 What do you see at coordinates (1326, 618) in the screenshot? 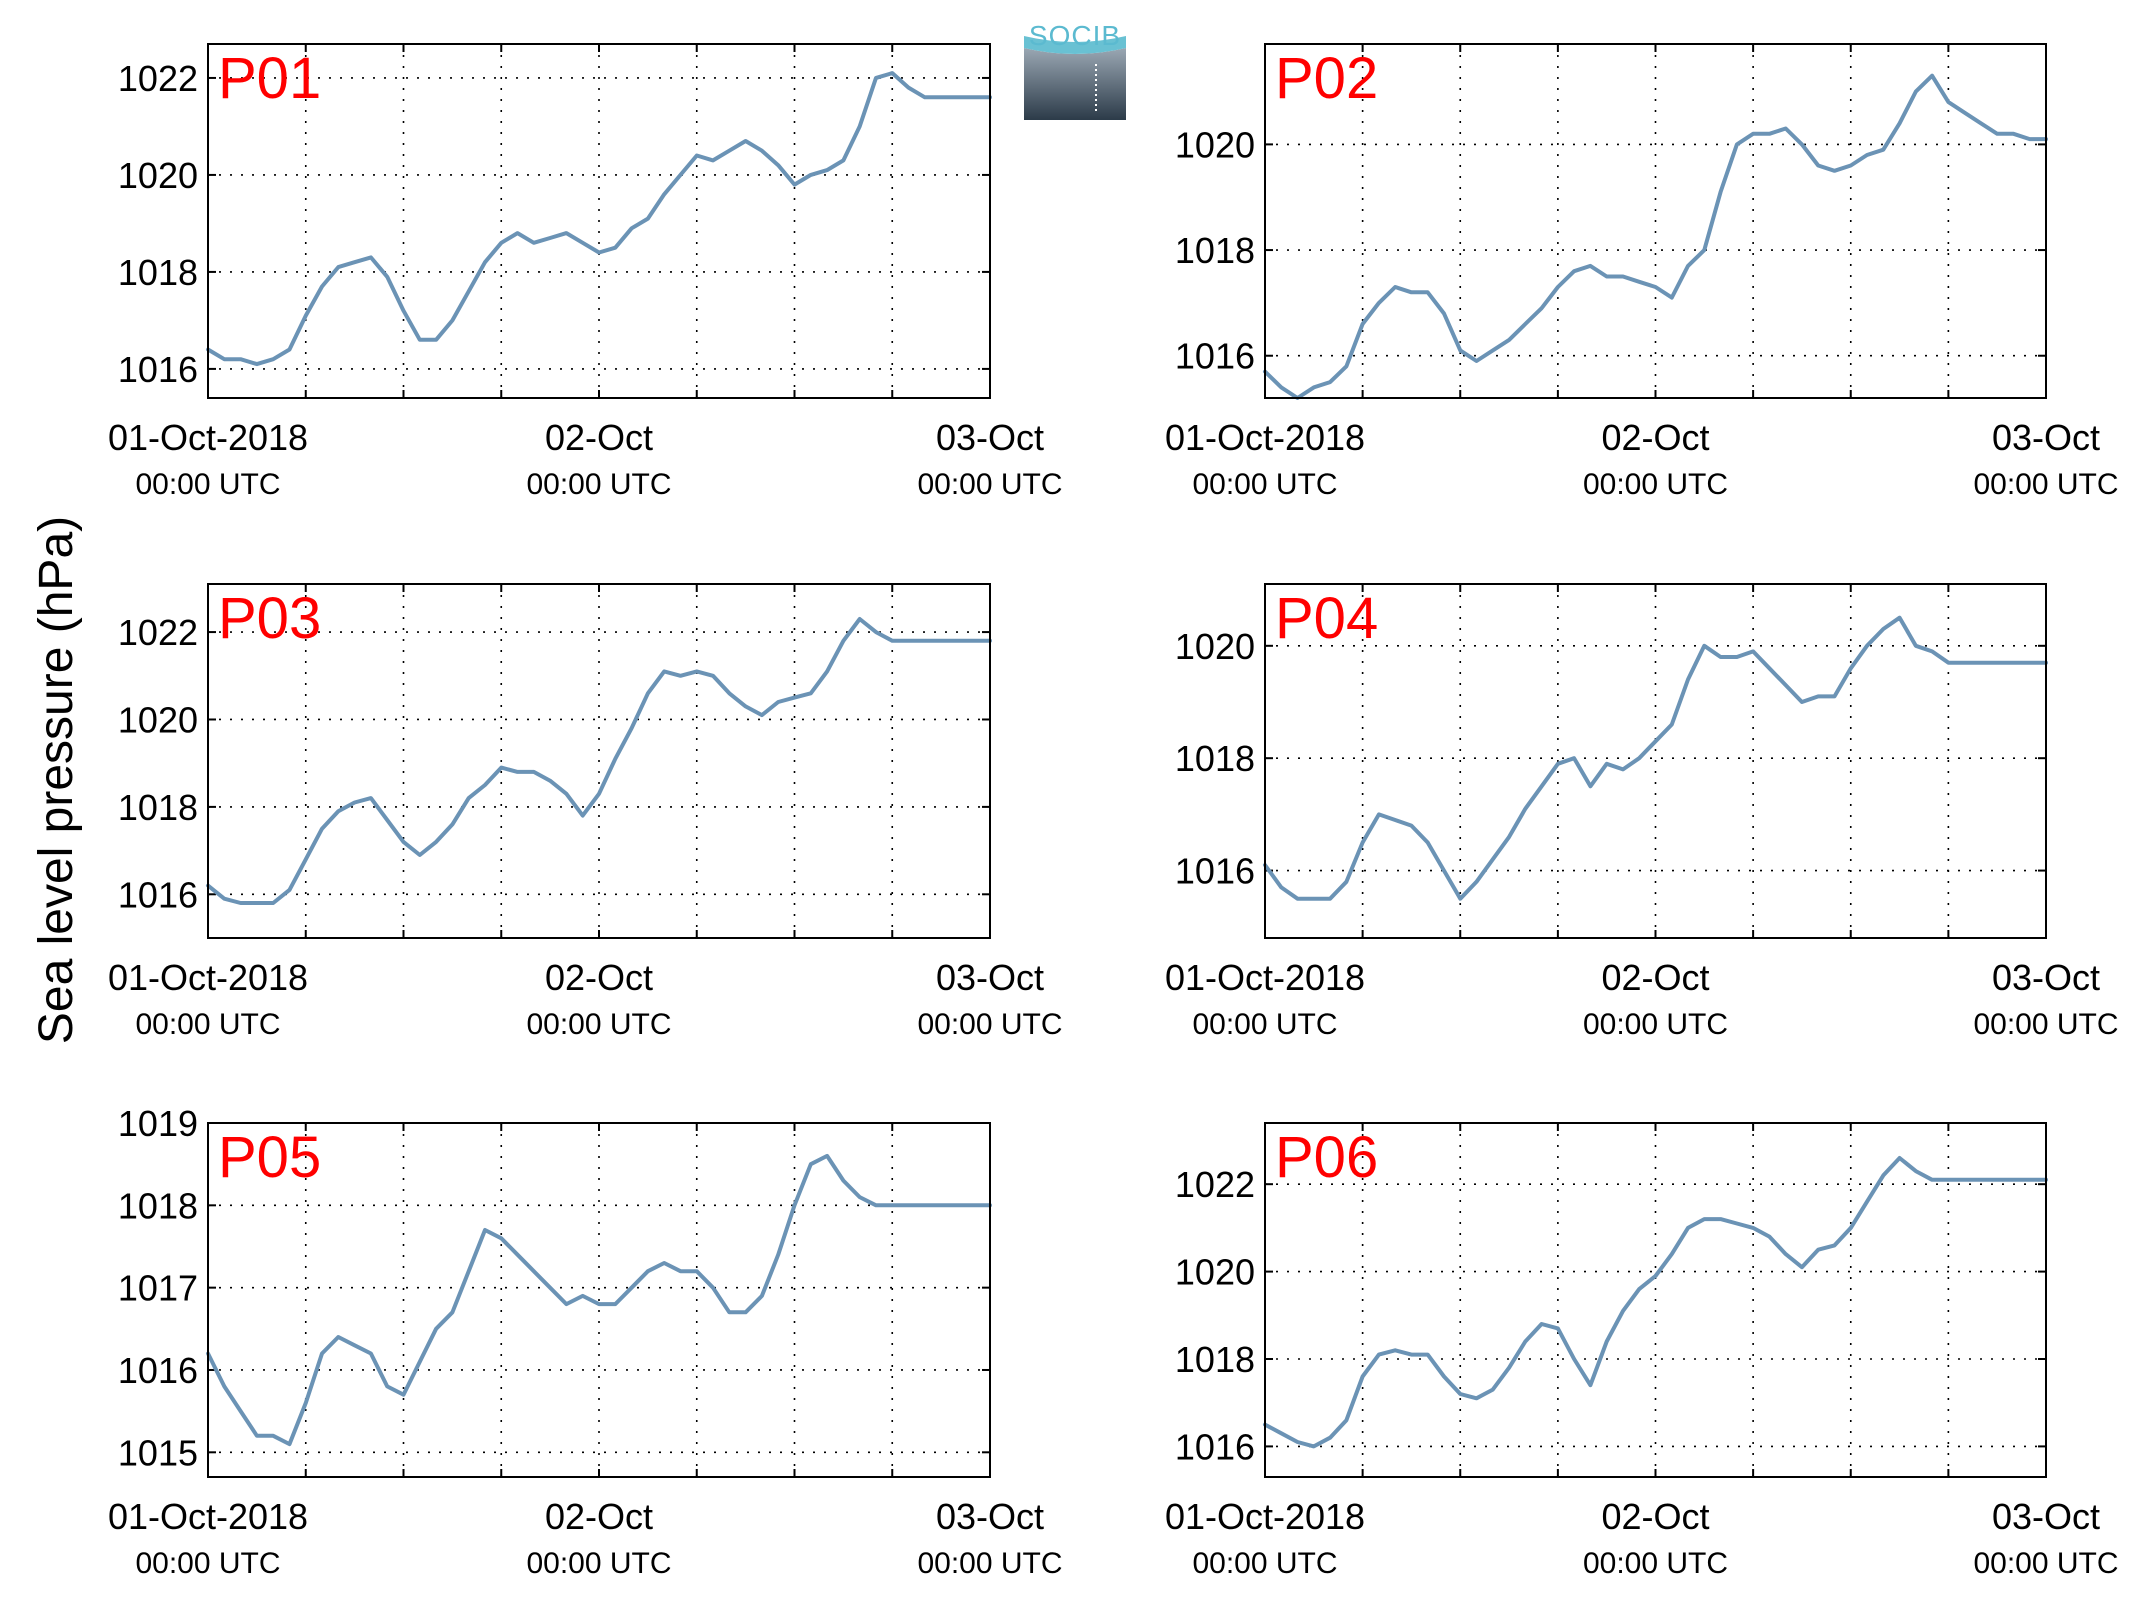
I see `panel-title: P04` at bounding box center [1326, 618].